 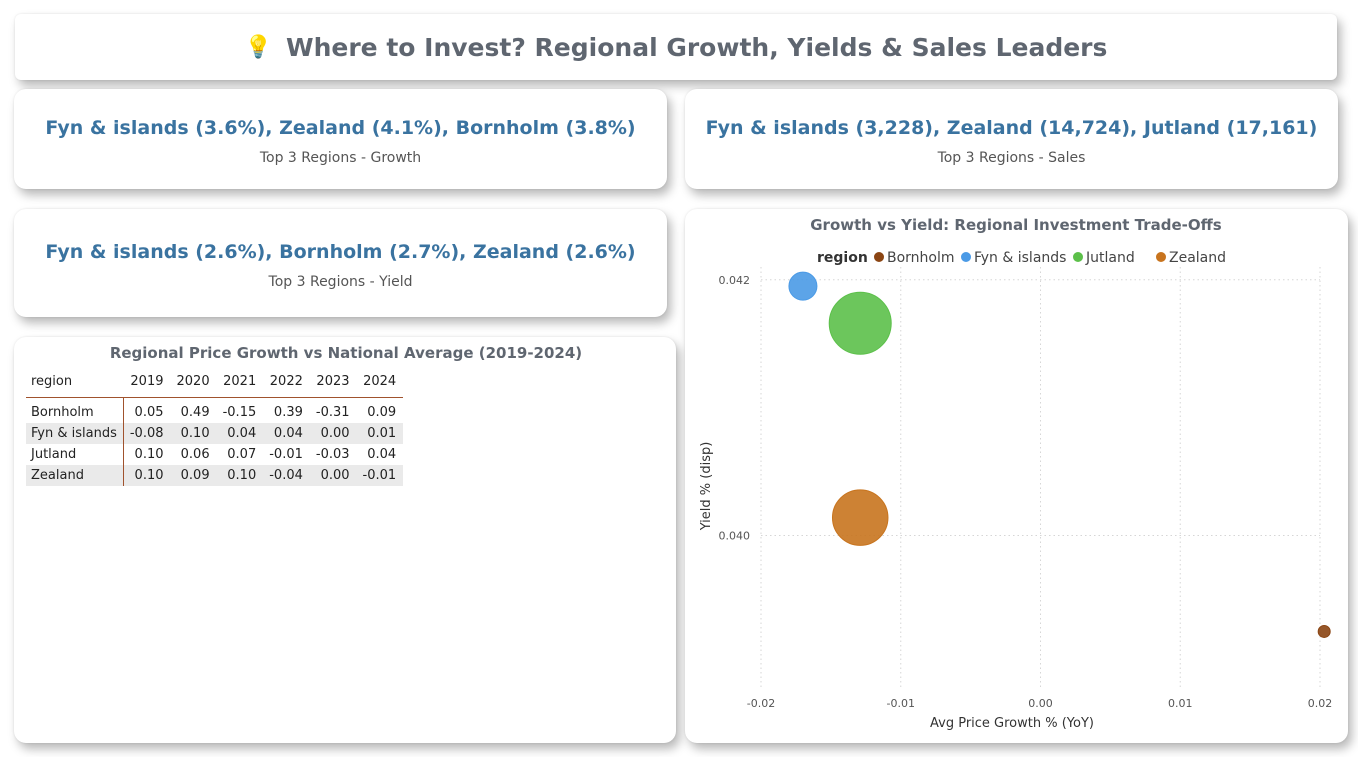 What do you see at coordinates (332, 454) in the screenshot?
I see `matrix-value-cell: -0.03` at bounding box center [332, 454].